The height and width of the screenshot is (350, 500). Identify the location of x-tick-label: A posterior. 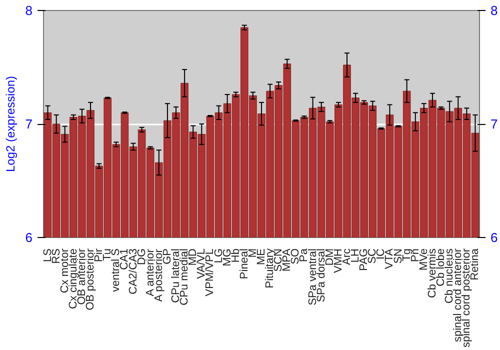
(158, 275).